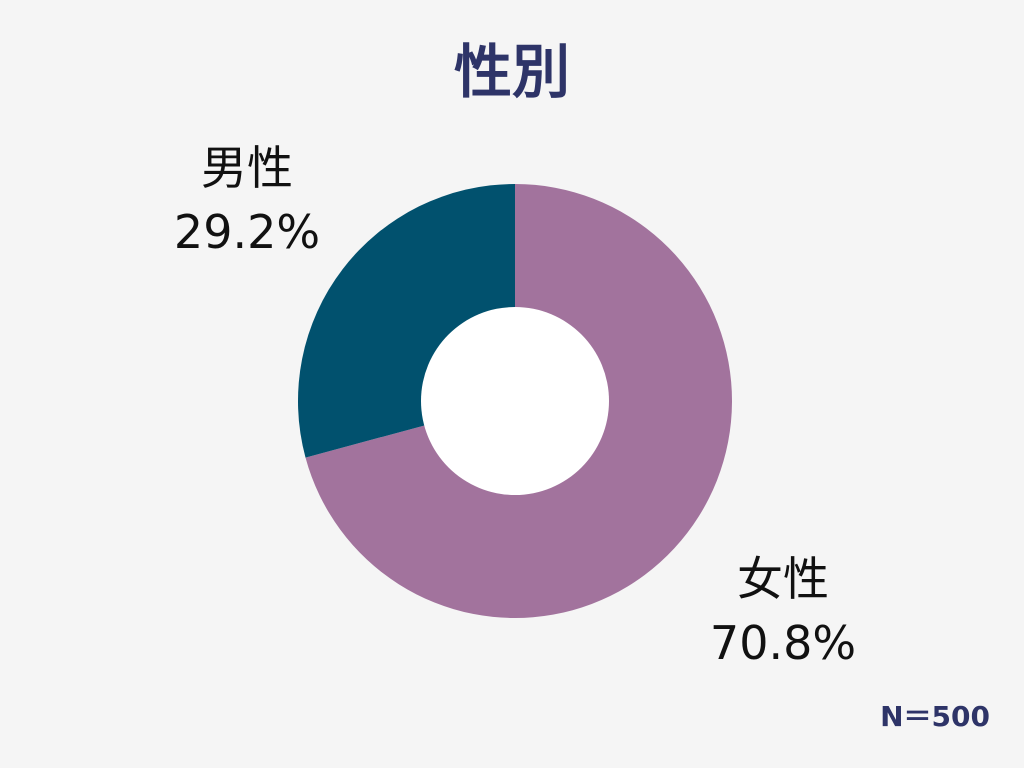 Image resolution: width=1024 pixels, height=768 pixels. Describe the element at coordinates (247, 200) in the screenshot. I see `label-male: 男性 29.2%` at that location.